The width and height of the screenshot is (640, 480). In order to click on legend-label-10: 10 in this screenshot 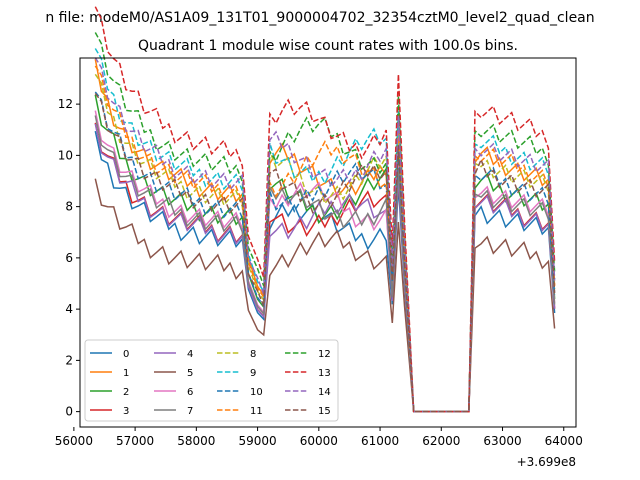, I will do `click(256, 392)`.